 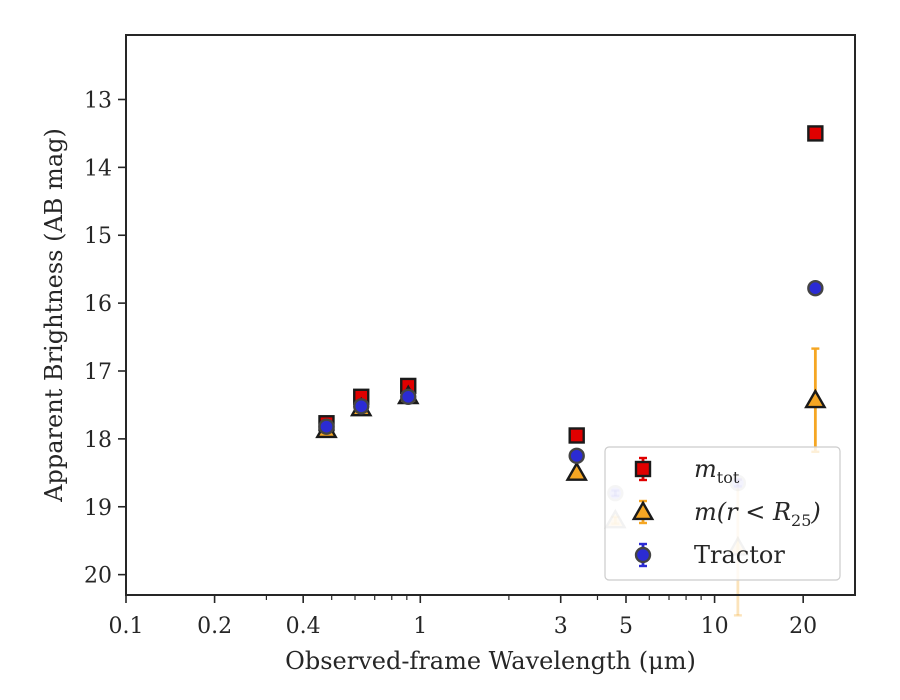 I want to click on x-axis-label: Observed-frame Wavelength (μm), so click(x=490, y=661).